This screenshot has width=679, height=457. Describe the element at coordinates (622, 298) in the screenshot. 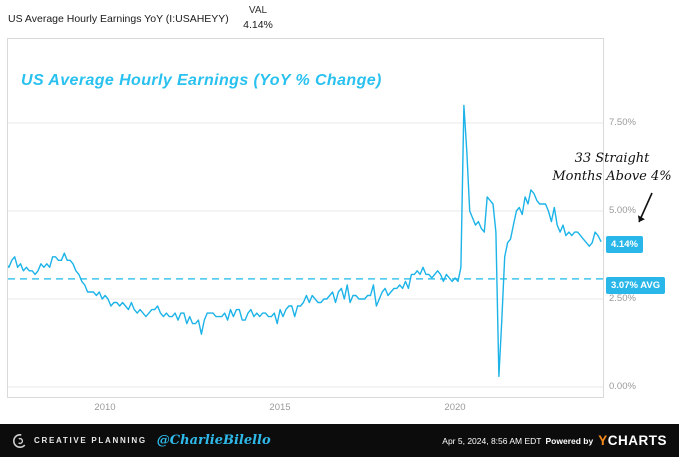

I see `y-tick-250: 2.50%` at that location.